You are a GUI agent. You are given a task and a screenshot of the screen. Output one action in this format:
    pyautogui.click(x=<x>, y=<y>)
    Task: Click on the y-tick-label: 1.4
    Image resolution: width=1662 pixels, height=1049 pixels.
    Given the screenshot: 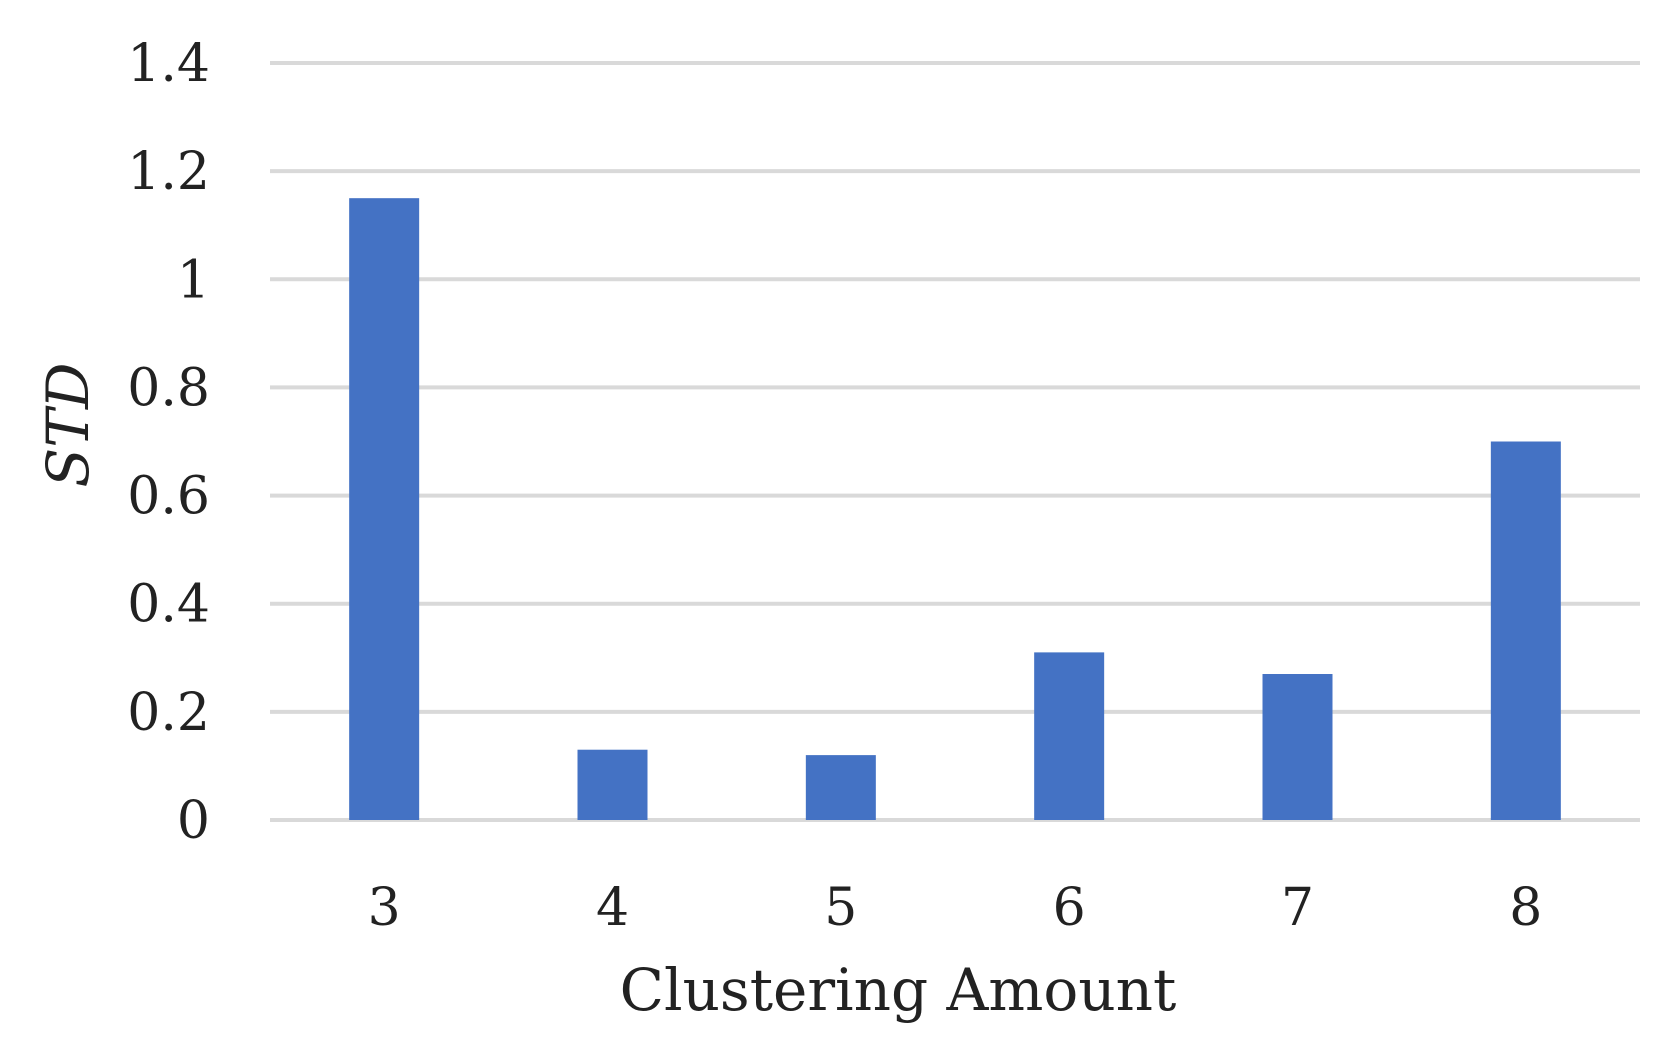 What is the action you would take?
    pyautogui.click(x=168, y=64)
    